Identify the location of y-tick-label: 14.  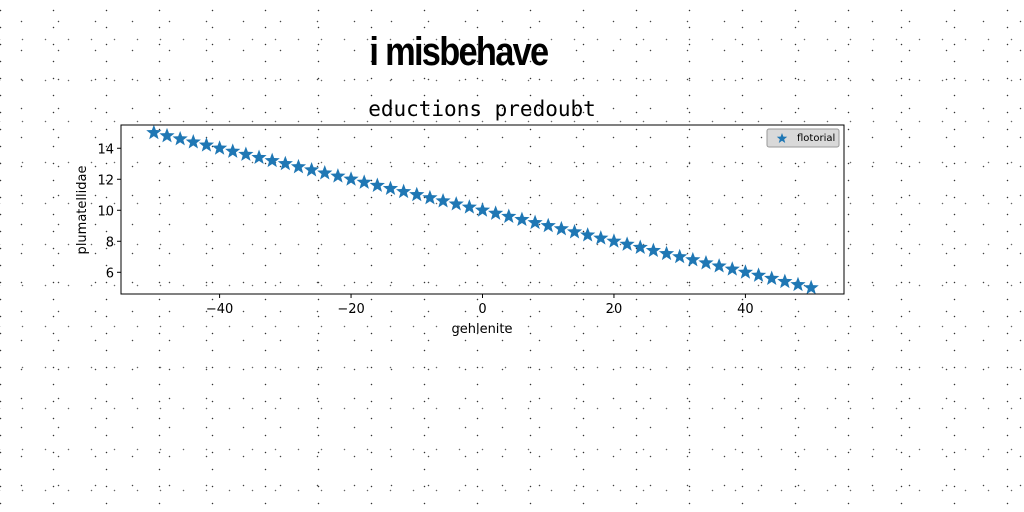
(105, 149).